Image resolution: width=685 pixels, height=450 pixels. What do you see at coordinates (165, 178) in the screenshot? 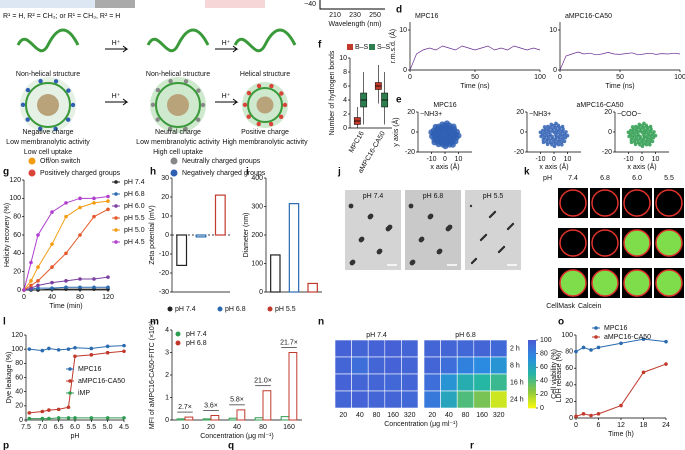
I see `y-tick-label: 30` at bounding box center [165, 178].